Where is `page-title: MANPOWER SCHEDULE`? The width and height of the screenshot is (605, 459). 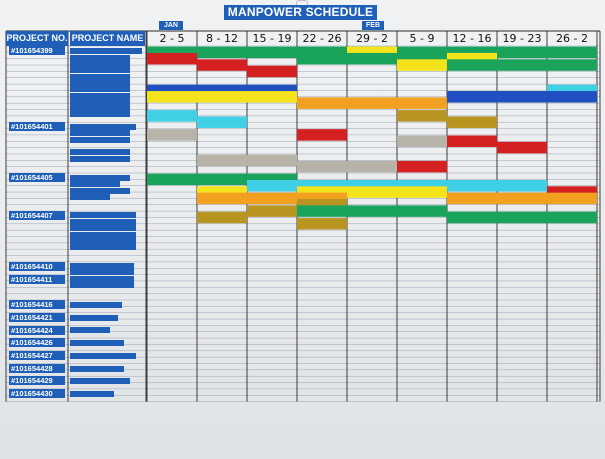 page-title: MANPOWER SCHEDULE is located at coordinates (300, 12).